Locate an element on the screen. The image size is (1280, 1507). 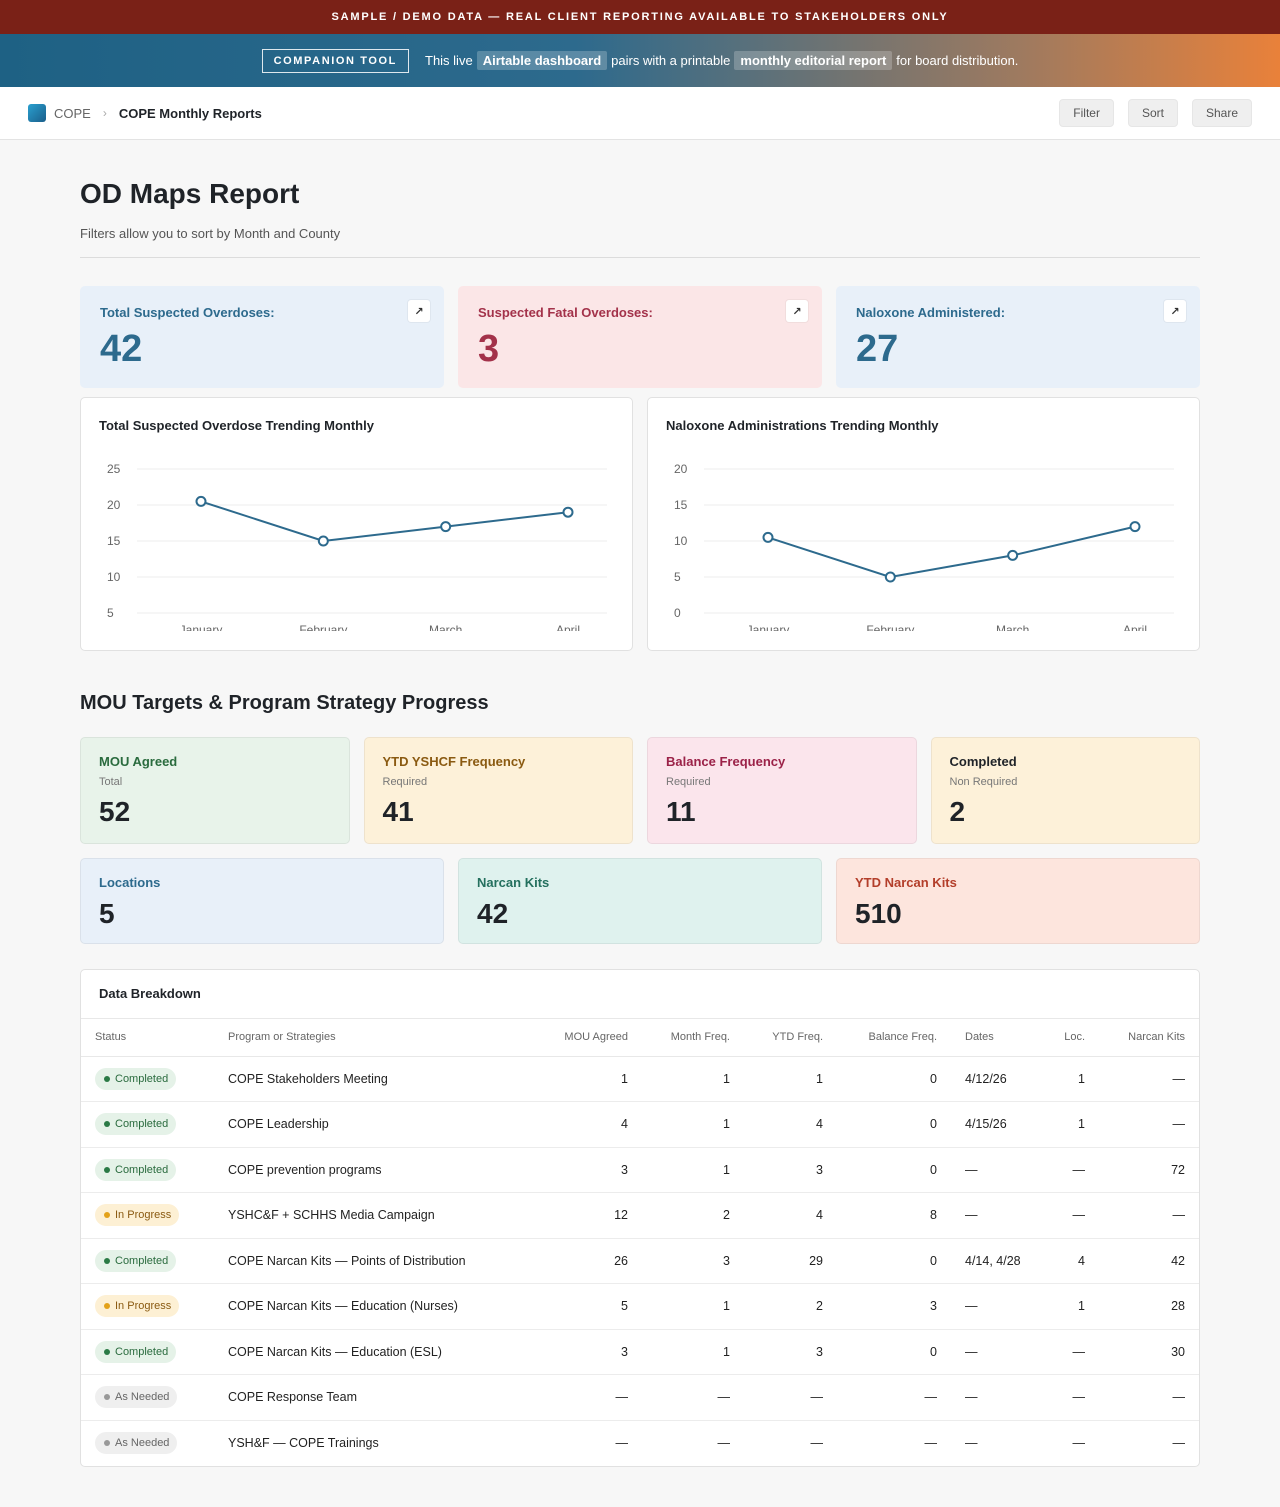
stat-card-fatal-overdoses: Suspected Fatal Overdoses: 3 ↗ is located at coordinates (640, 337).